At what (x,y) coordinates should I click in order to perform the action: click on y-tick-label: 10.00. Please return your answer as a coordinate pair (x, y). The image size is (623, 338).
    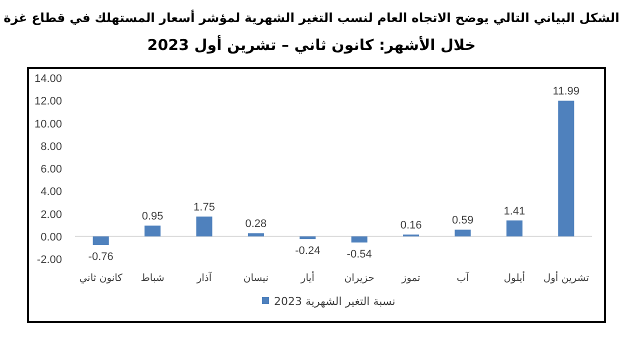
    Looking at the image, I should click on (48, 124).